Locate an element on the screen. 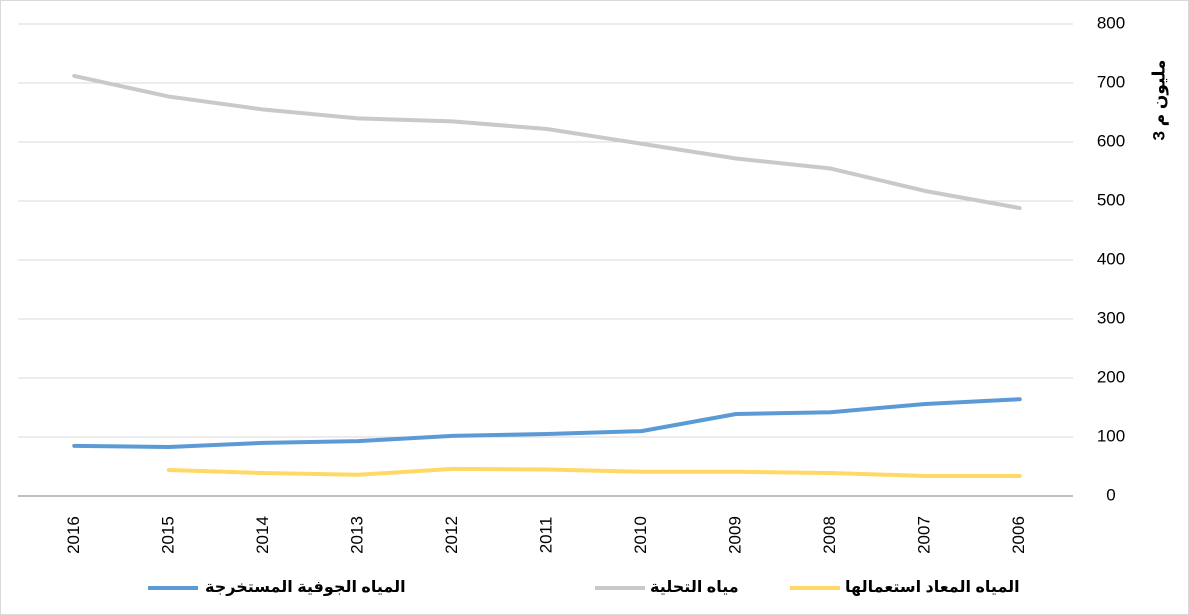  y-tick-label: 500 is located at coordinates (1111, 199).